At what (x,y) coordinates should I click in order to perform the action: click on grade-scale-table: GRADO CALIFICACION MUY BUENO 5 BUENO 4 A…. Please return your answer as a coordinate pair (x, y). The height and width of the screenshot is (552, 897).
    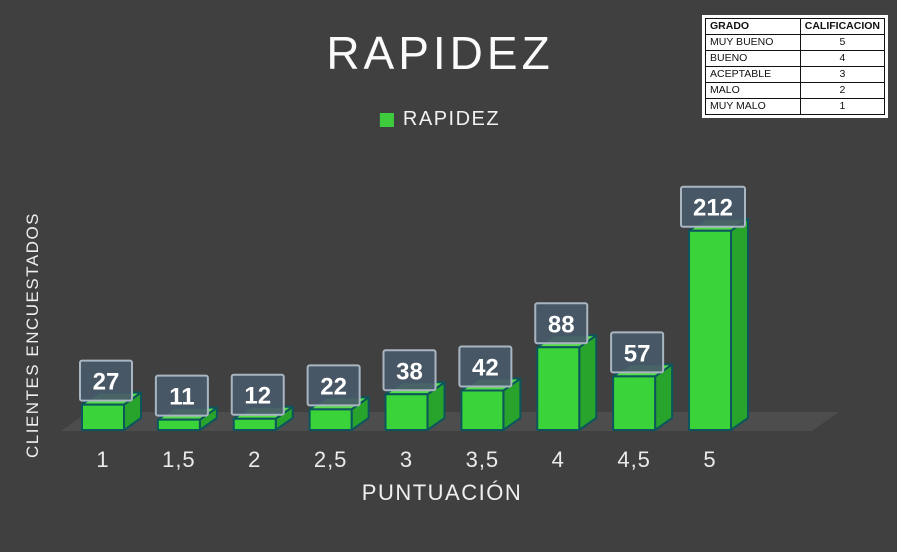
    Looking at the image, I should click on (795, 66).